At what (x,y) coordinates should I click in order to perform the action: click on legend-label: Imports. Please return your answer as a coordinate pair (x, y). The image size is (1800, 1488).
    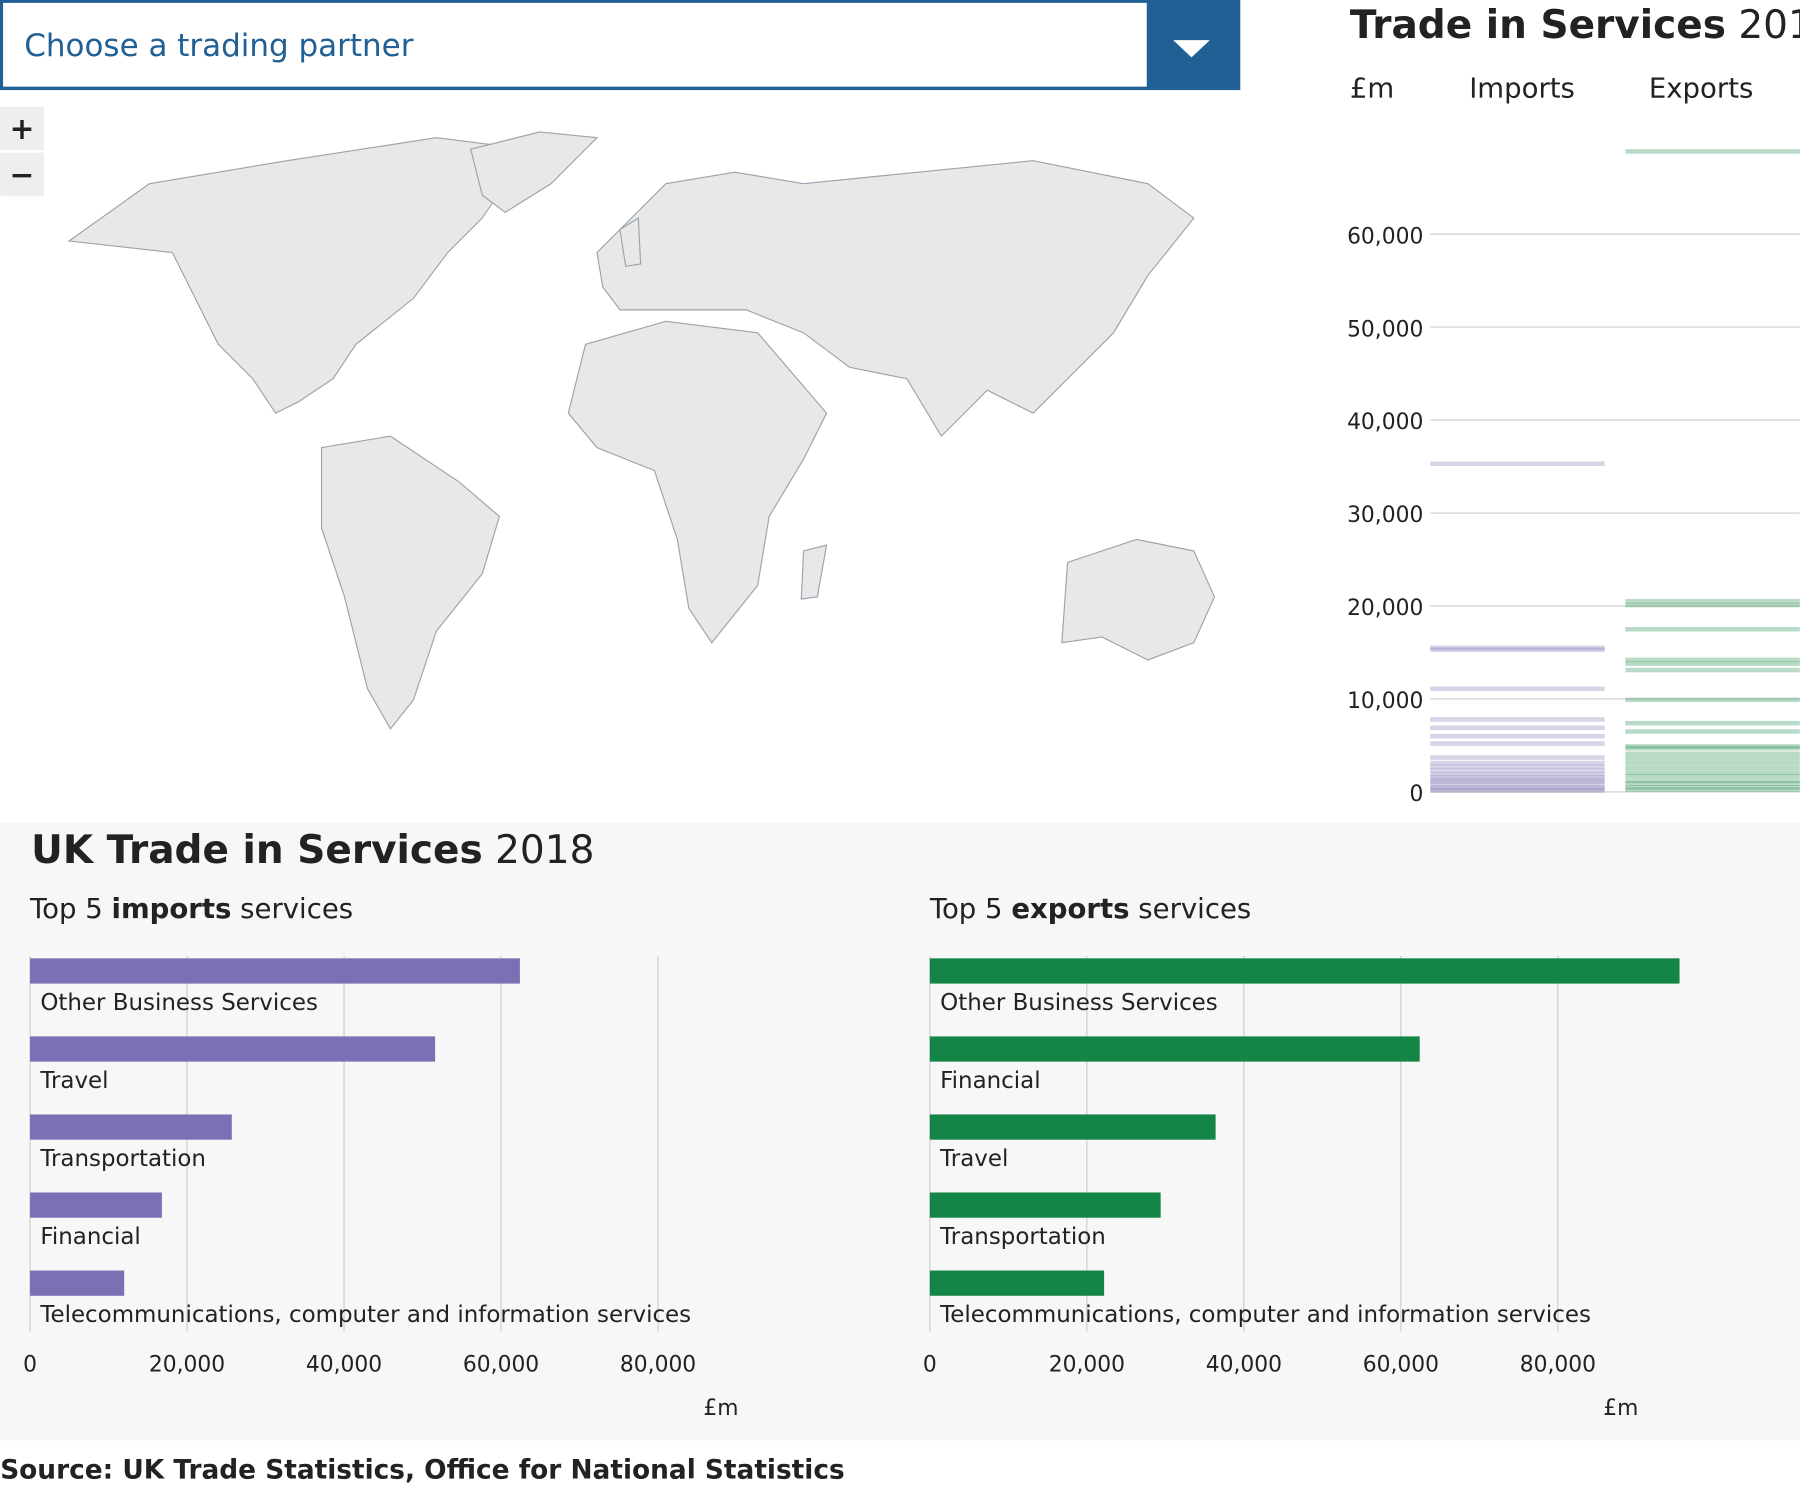
    Looking at the image, I should click on (1522, 89).